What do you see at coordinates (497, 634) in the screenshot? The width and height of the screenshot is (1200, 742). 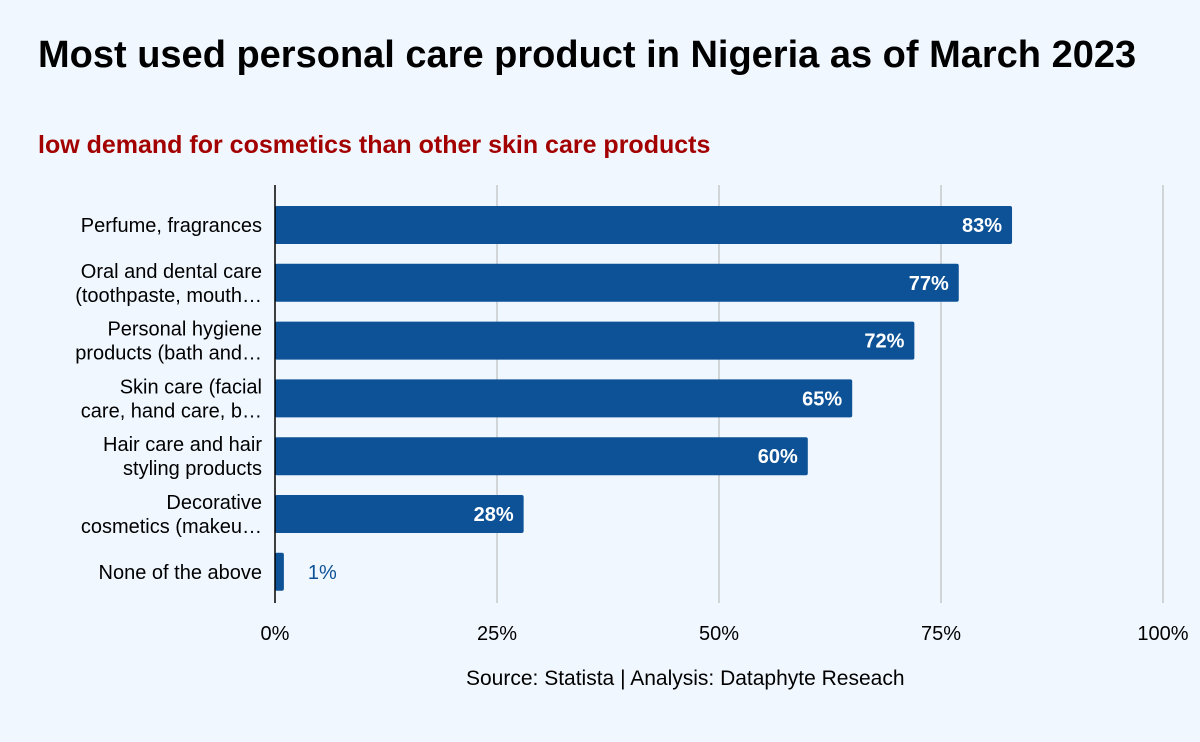 I see `x-tick-label: 25%` at bounding box center [497, 634].